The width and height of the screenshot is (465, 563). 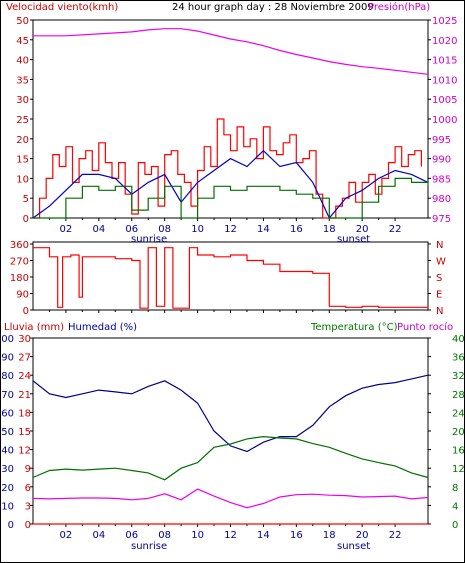 I want to click on temperature-y-tick-label: 24, so click(x=458, y=413).